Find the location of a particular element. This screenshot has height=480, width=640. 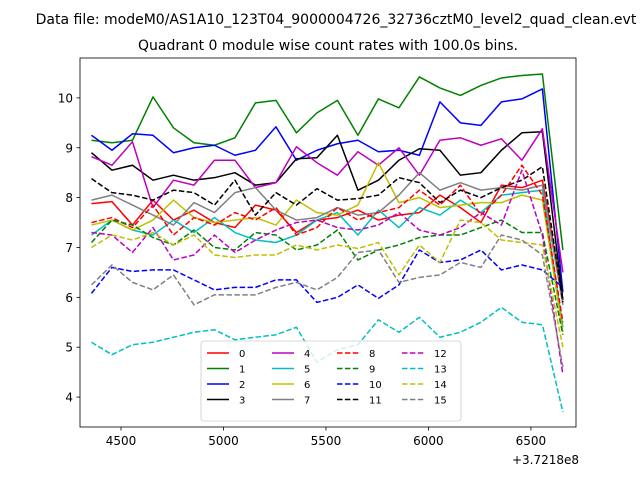

series-10-line is located at coordinates (327, 276).